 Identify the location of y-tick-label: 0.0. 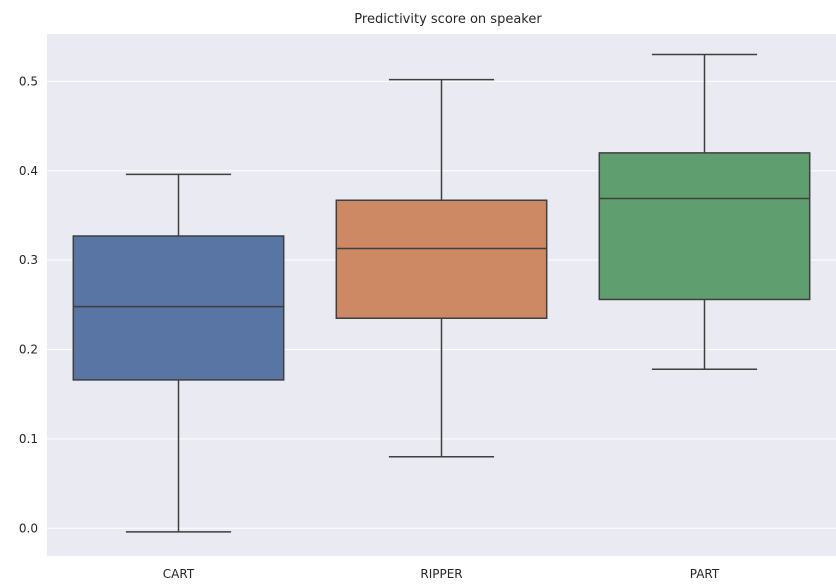
(28, 528).